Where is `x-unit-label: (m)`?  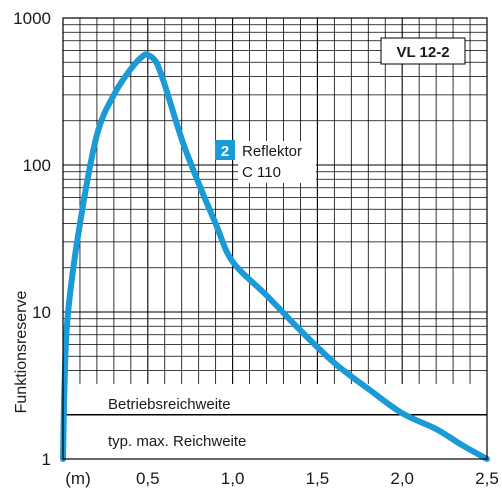 x-unit-label: (m) is located at coordinates (77, 478).